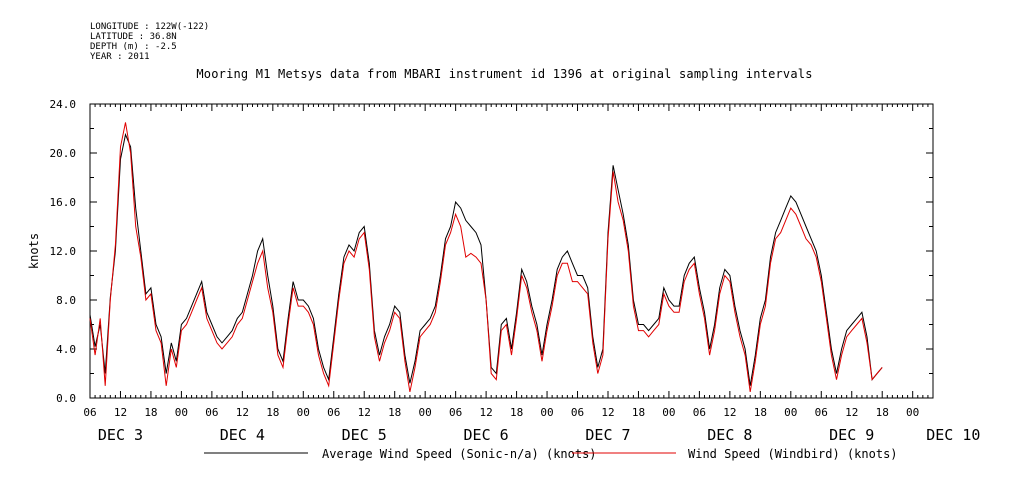 Image resolution: width=1009 pixels, height=504 pixels. Describe the element at coordinates (63, 202) in the screenshot. I see `y-tick-label: 16.0` at that location.